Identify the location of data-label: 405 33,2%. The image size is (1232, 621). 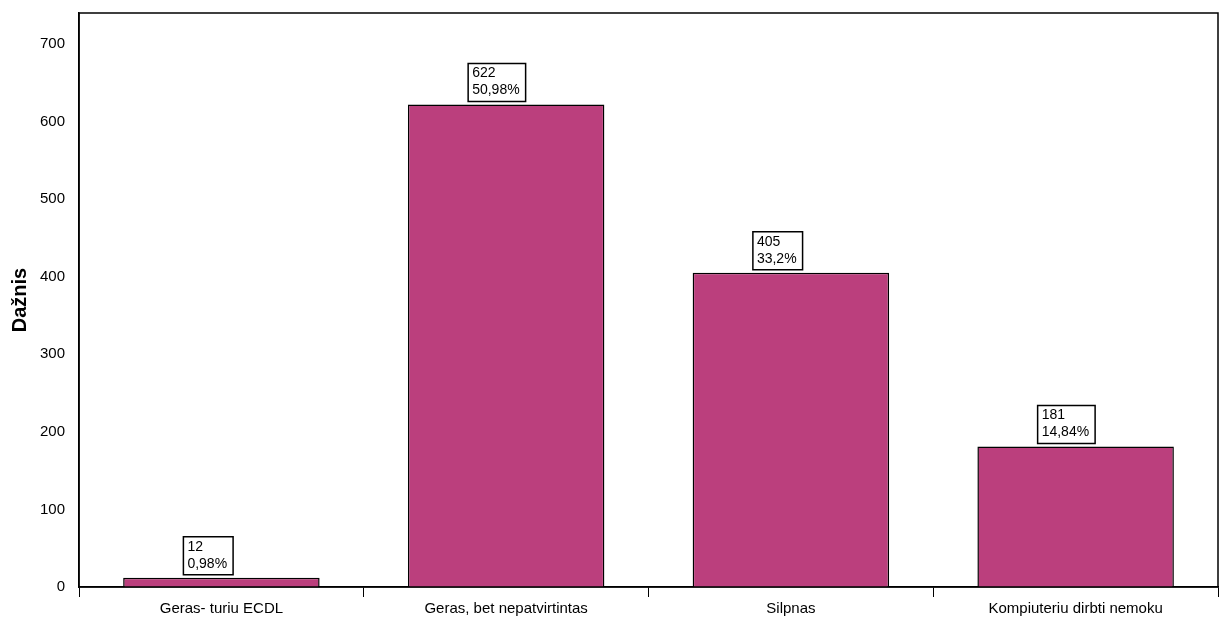
(776, 249).